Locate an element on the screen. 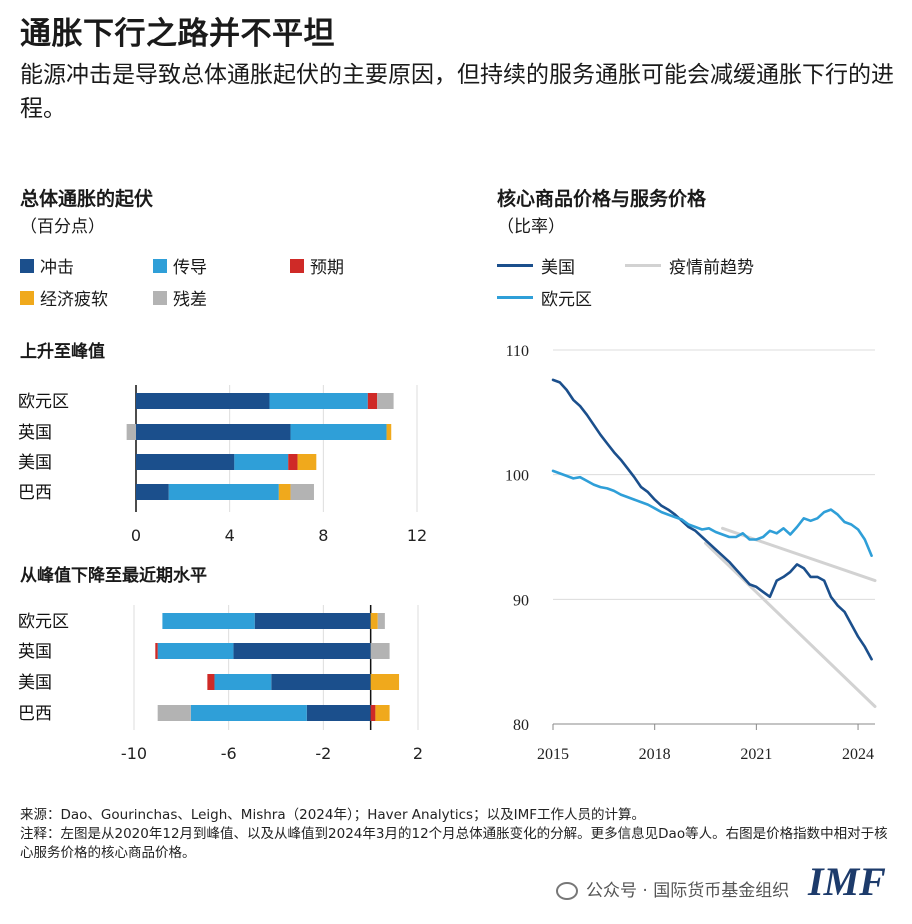 Image resolution: width=912 pixels, height=924 pixels. legend-item-us: 美国 is located at coordinates (536, 265).